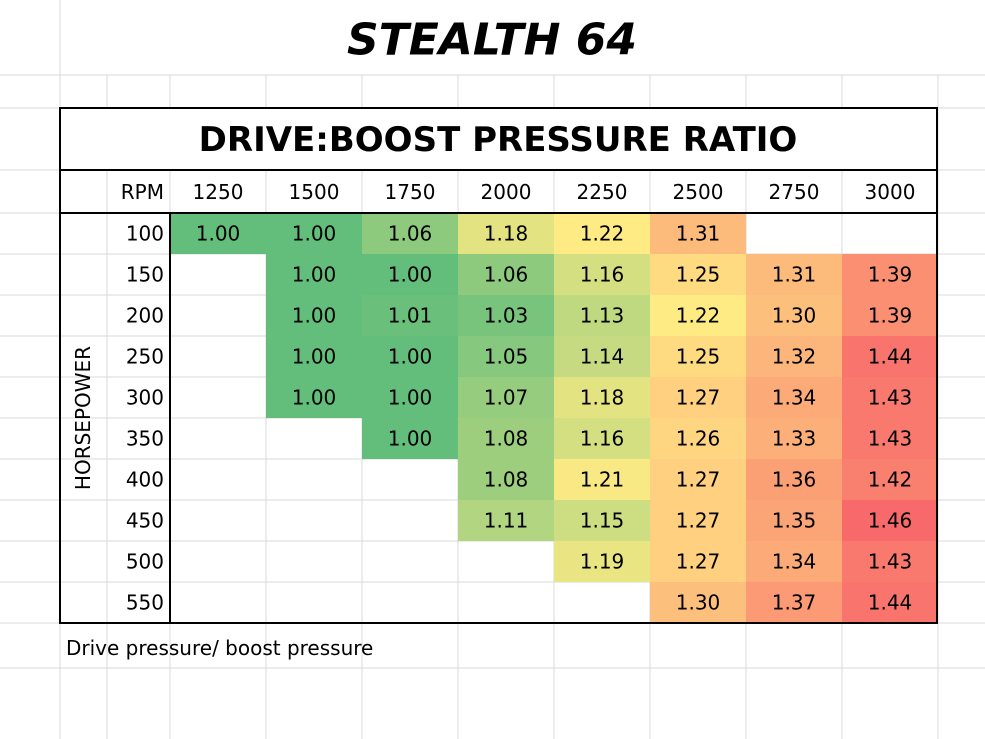  What do you see at coordinates (602, 398) in the screenshot?
I see `cell-value: 1.18` at bounding box center [602, 398].